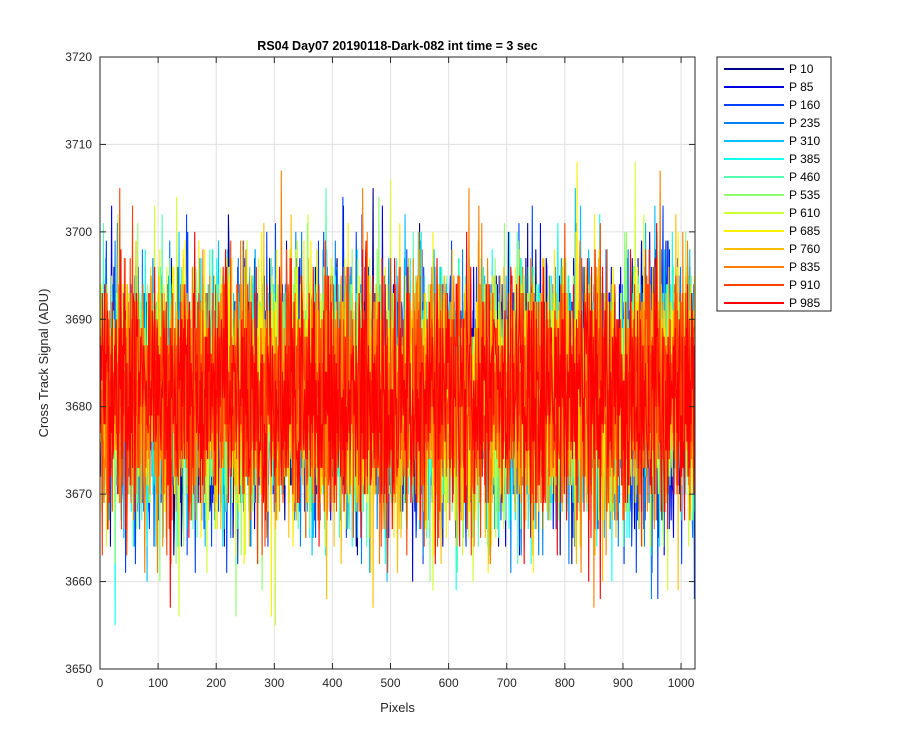 The width and height of the screenshot is (900, 750). Describe the element at coordinates (216, 683) in the screenshot. I see `x-tick-label: 200` at that location.